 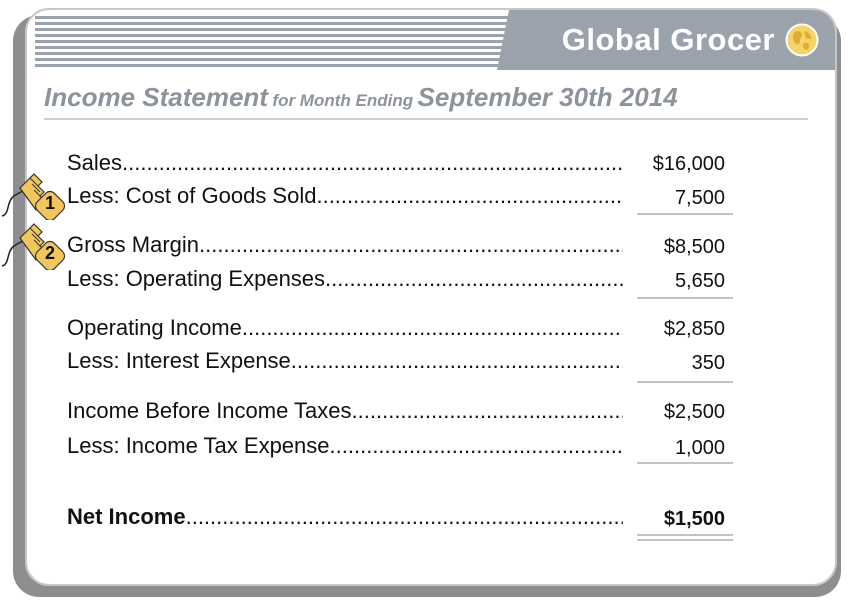 I want to click on value-operating-expenses: 5,650, so click(x=699, y=281).